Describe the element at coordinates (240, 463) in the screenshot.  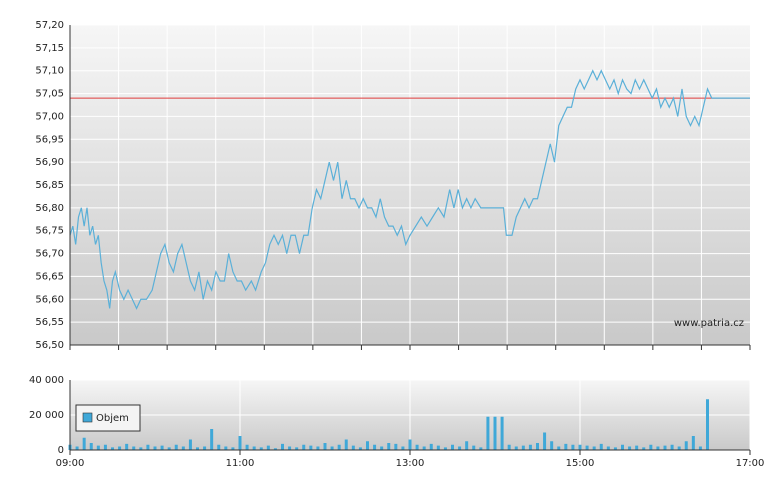
I see `x-tick-label: 11:00` at that location.